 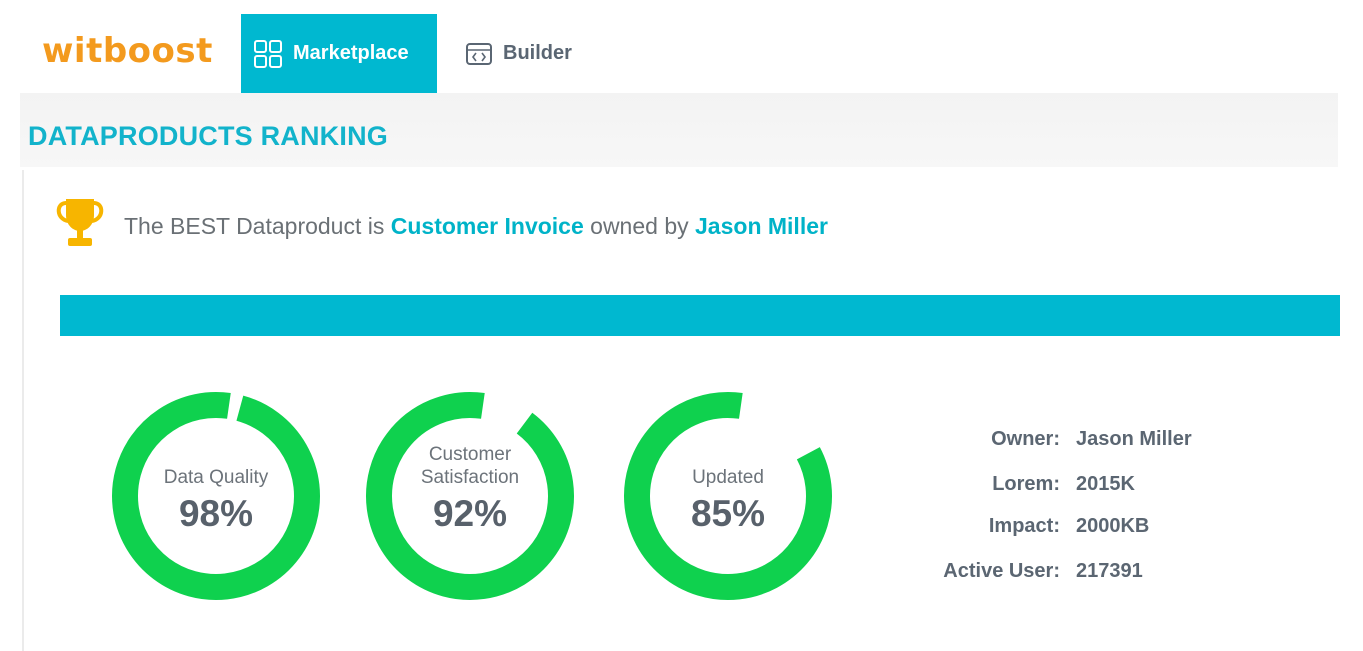 What do you see at coordinates (1026, 484) in the screenshot?
I see `detail-key: Lorem:` at bounding box center [1026, 484].